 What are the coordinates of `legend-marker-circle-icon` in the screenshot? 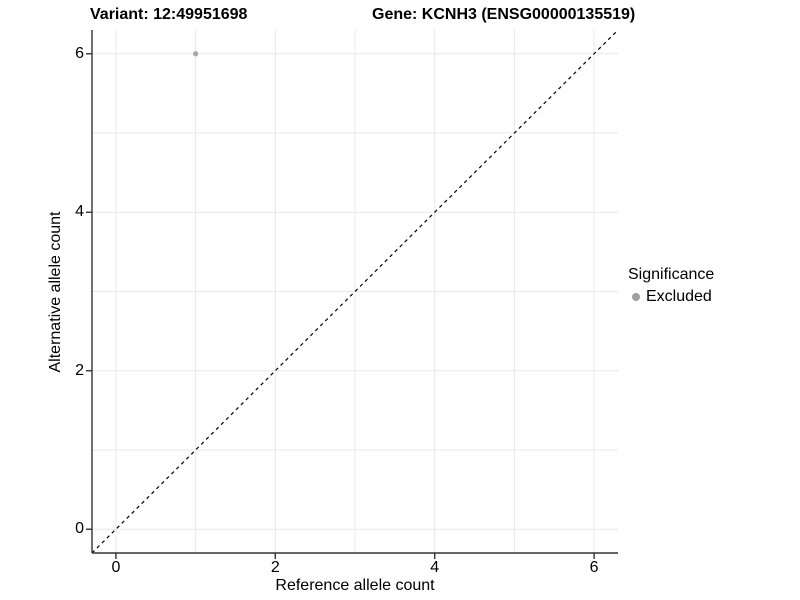 It's located at (636, 297).